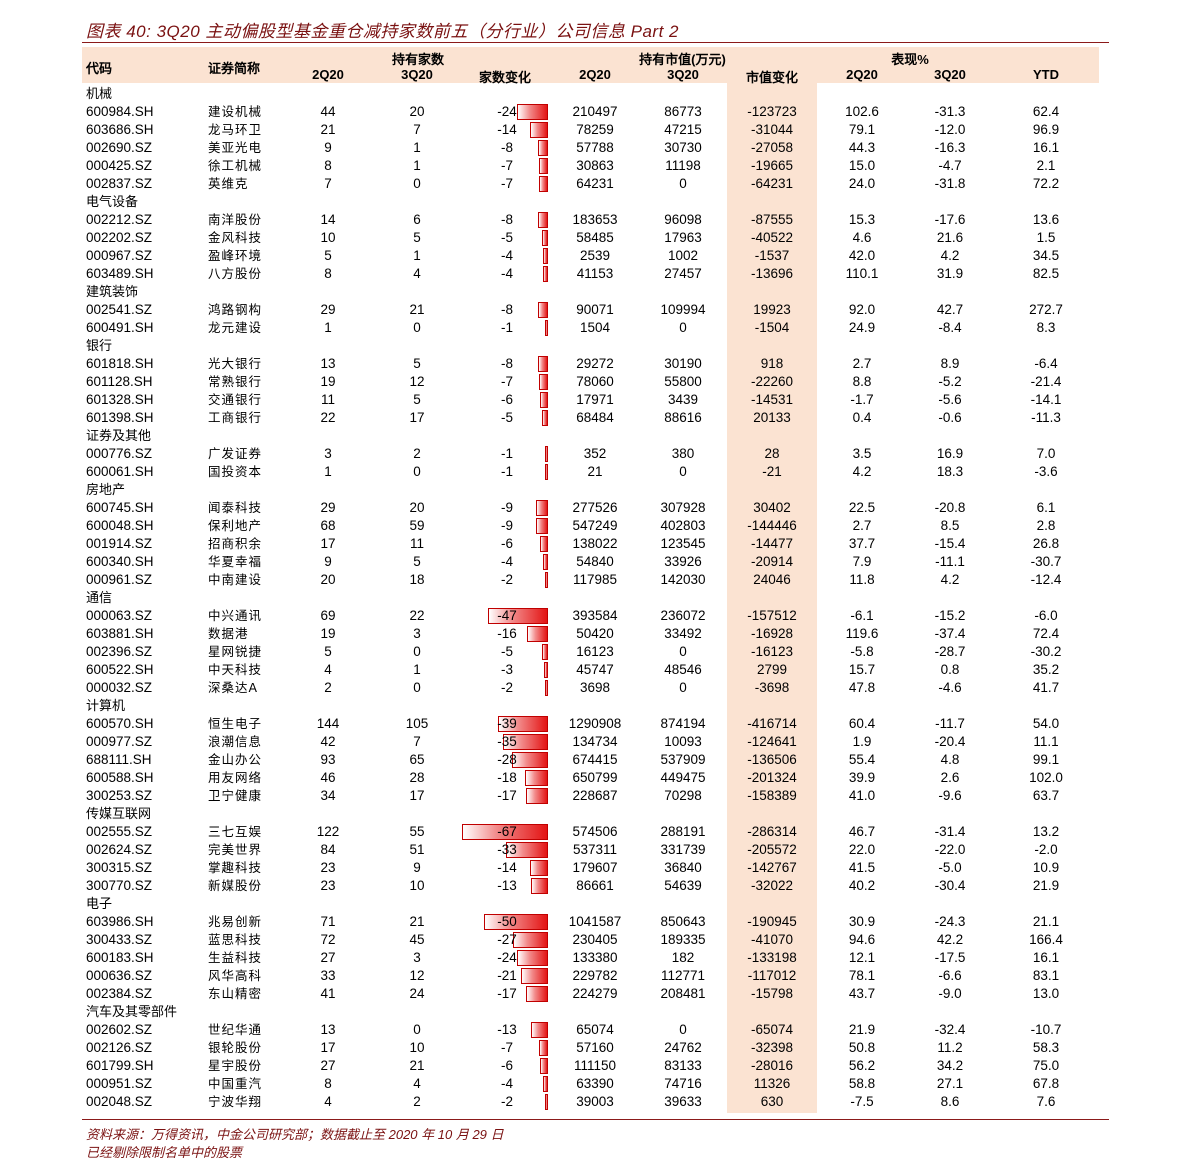  Describe the element at coordinates (595, 1083) in the screenshot. I see `cell-value-2q20: 63390` at that location.